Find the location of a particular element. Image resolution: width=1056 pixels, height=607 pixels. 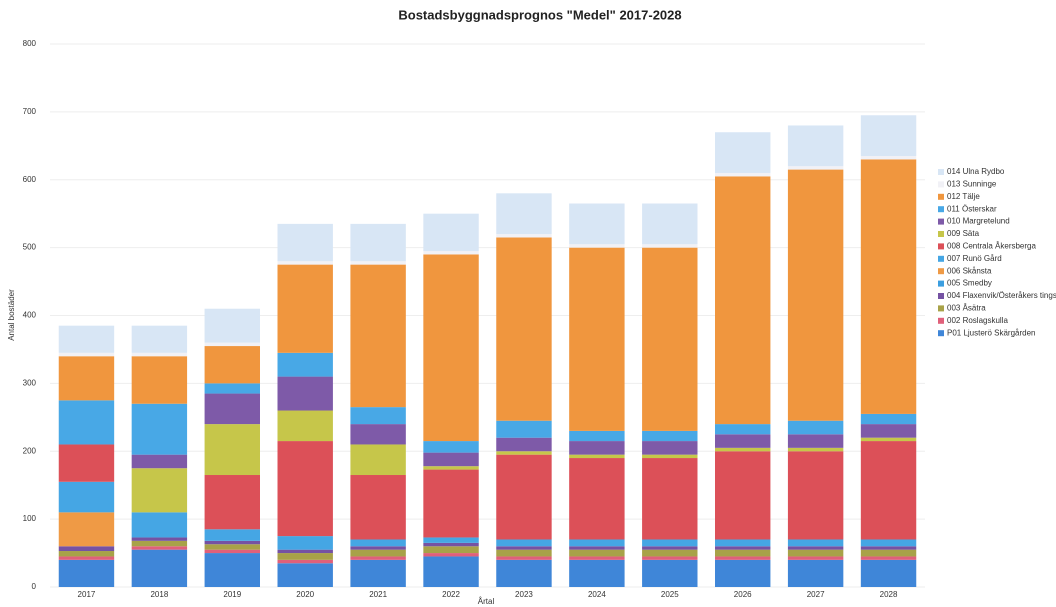

legend-label: 014 Ulna Rydbo is located at coordinates (976, 171).